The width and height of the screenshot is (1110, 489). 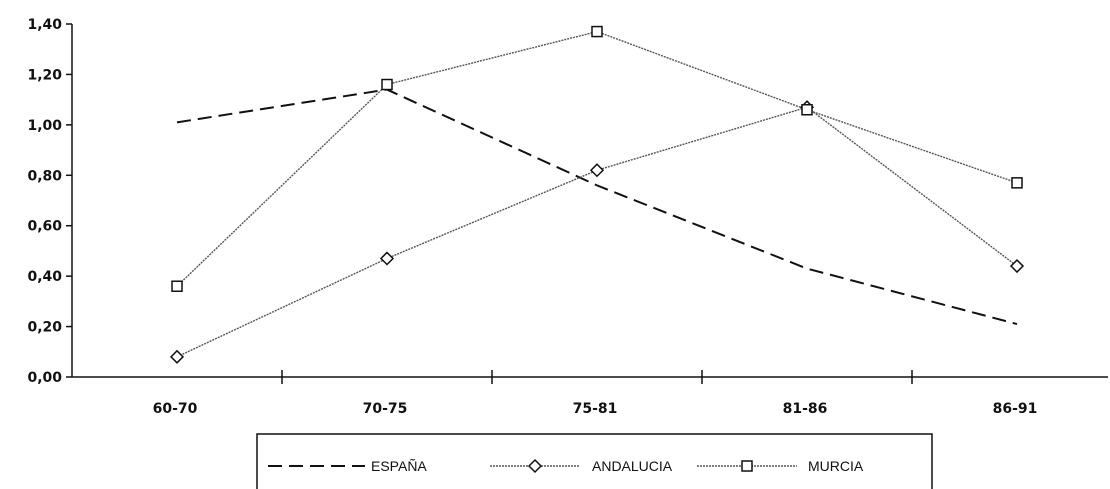 What do you see at coordinates (385, 409) in the screenshot?
I see `x-tick-label: 70-75` at bounding box center [385, 409].